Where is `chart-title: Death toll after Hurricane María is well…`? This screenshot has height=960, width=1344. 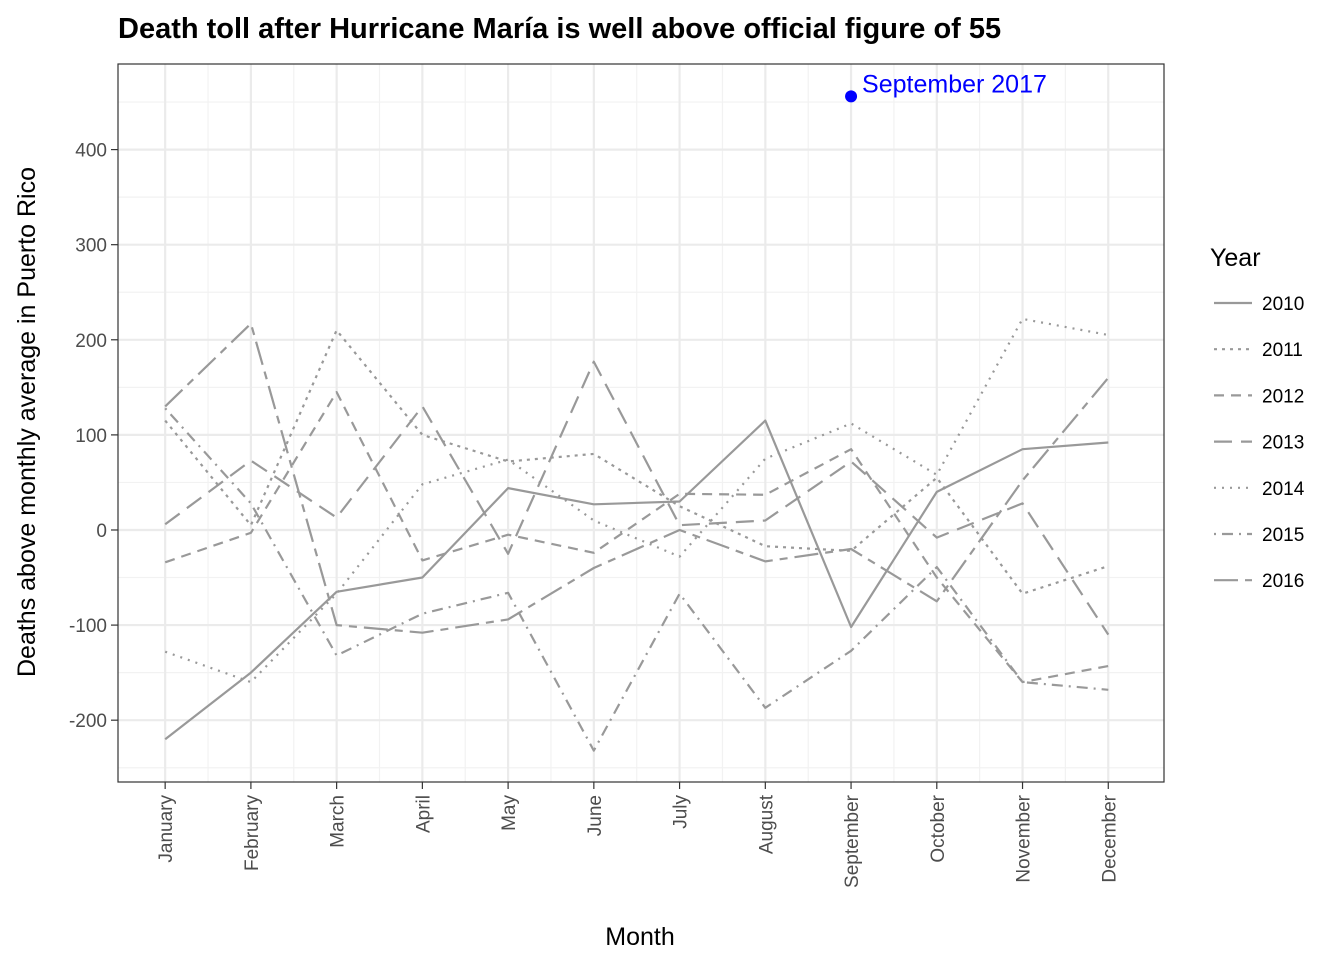
chart-title: Death toll after Hurricane María is well… is located at coordinates (559, 29).